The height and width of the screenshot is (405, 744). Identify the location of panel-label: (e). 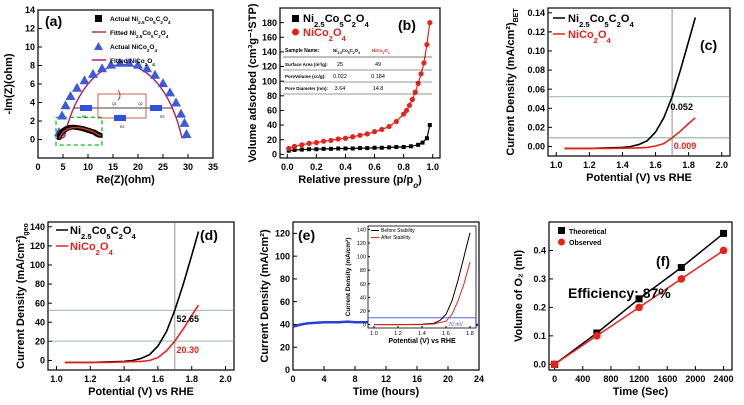
(306, 235).